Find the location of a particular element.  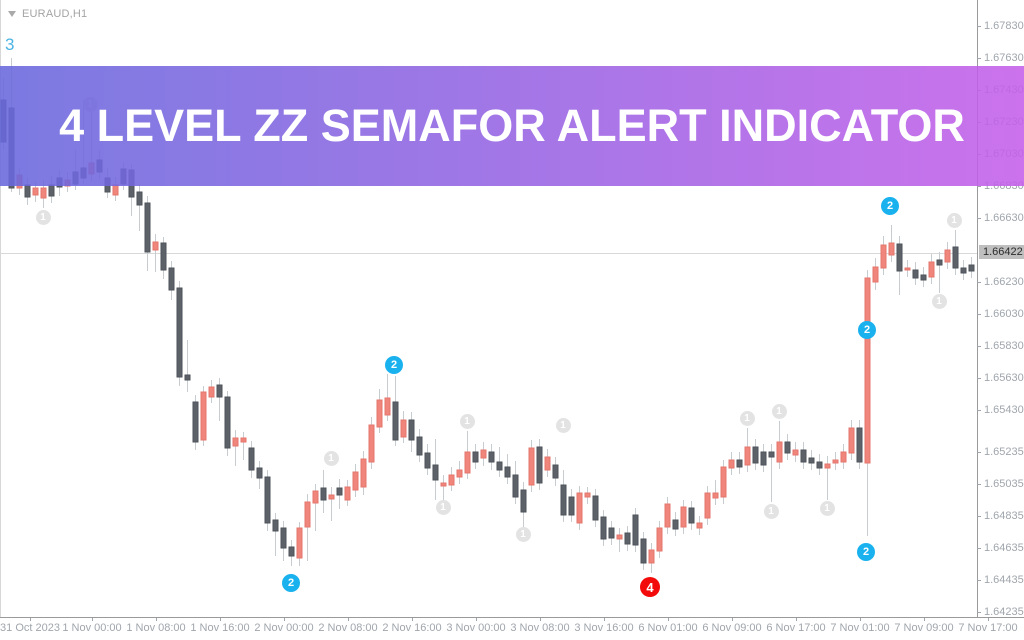

triangle-down-icon is located at coordinates (12, 14).